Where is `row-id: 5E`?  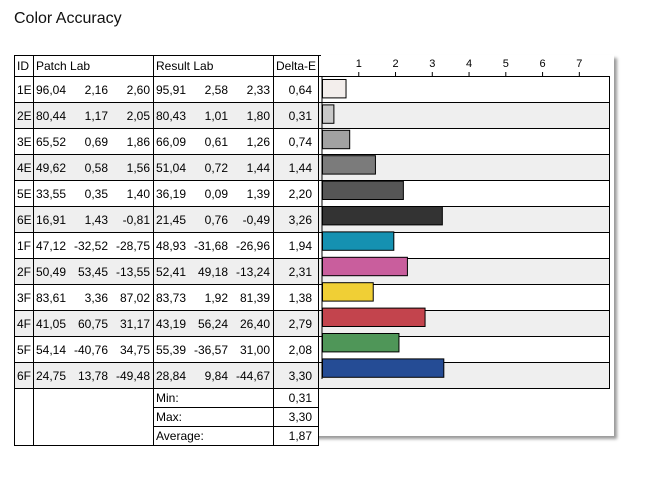
row-id: 5E is located at coordinates (24, 193).